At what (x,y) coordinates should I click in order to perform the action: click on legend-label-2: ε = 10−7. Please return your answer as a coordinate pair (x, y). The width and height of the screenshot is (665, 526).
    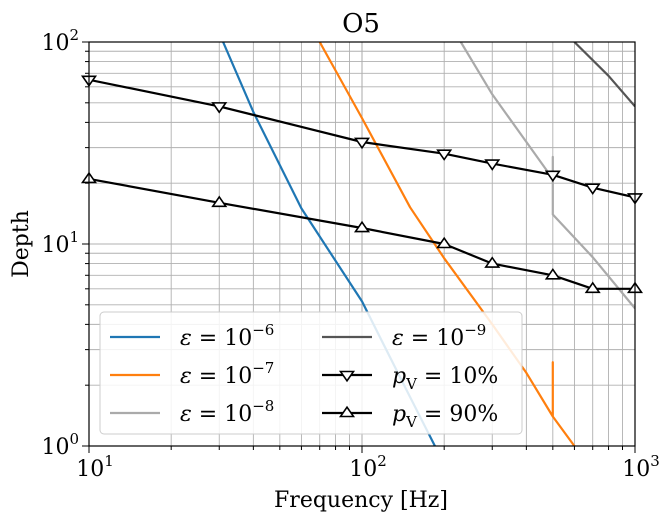
    Looking at the image, I should click on (227, 374).